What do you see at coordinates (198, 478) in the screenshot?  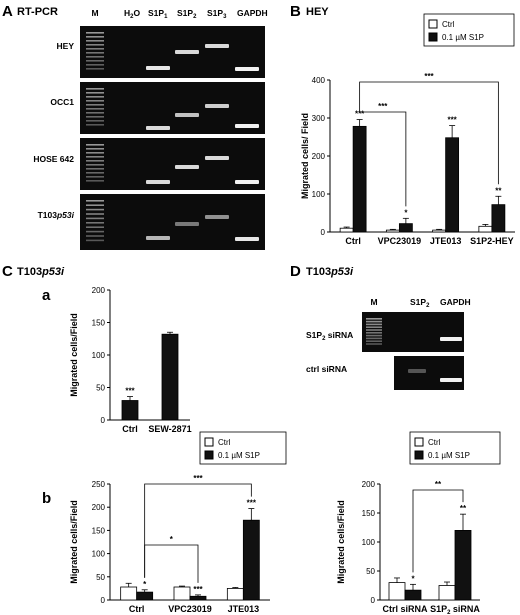 I see `bracket-label: ***` at bounding box center [198, 478].